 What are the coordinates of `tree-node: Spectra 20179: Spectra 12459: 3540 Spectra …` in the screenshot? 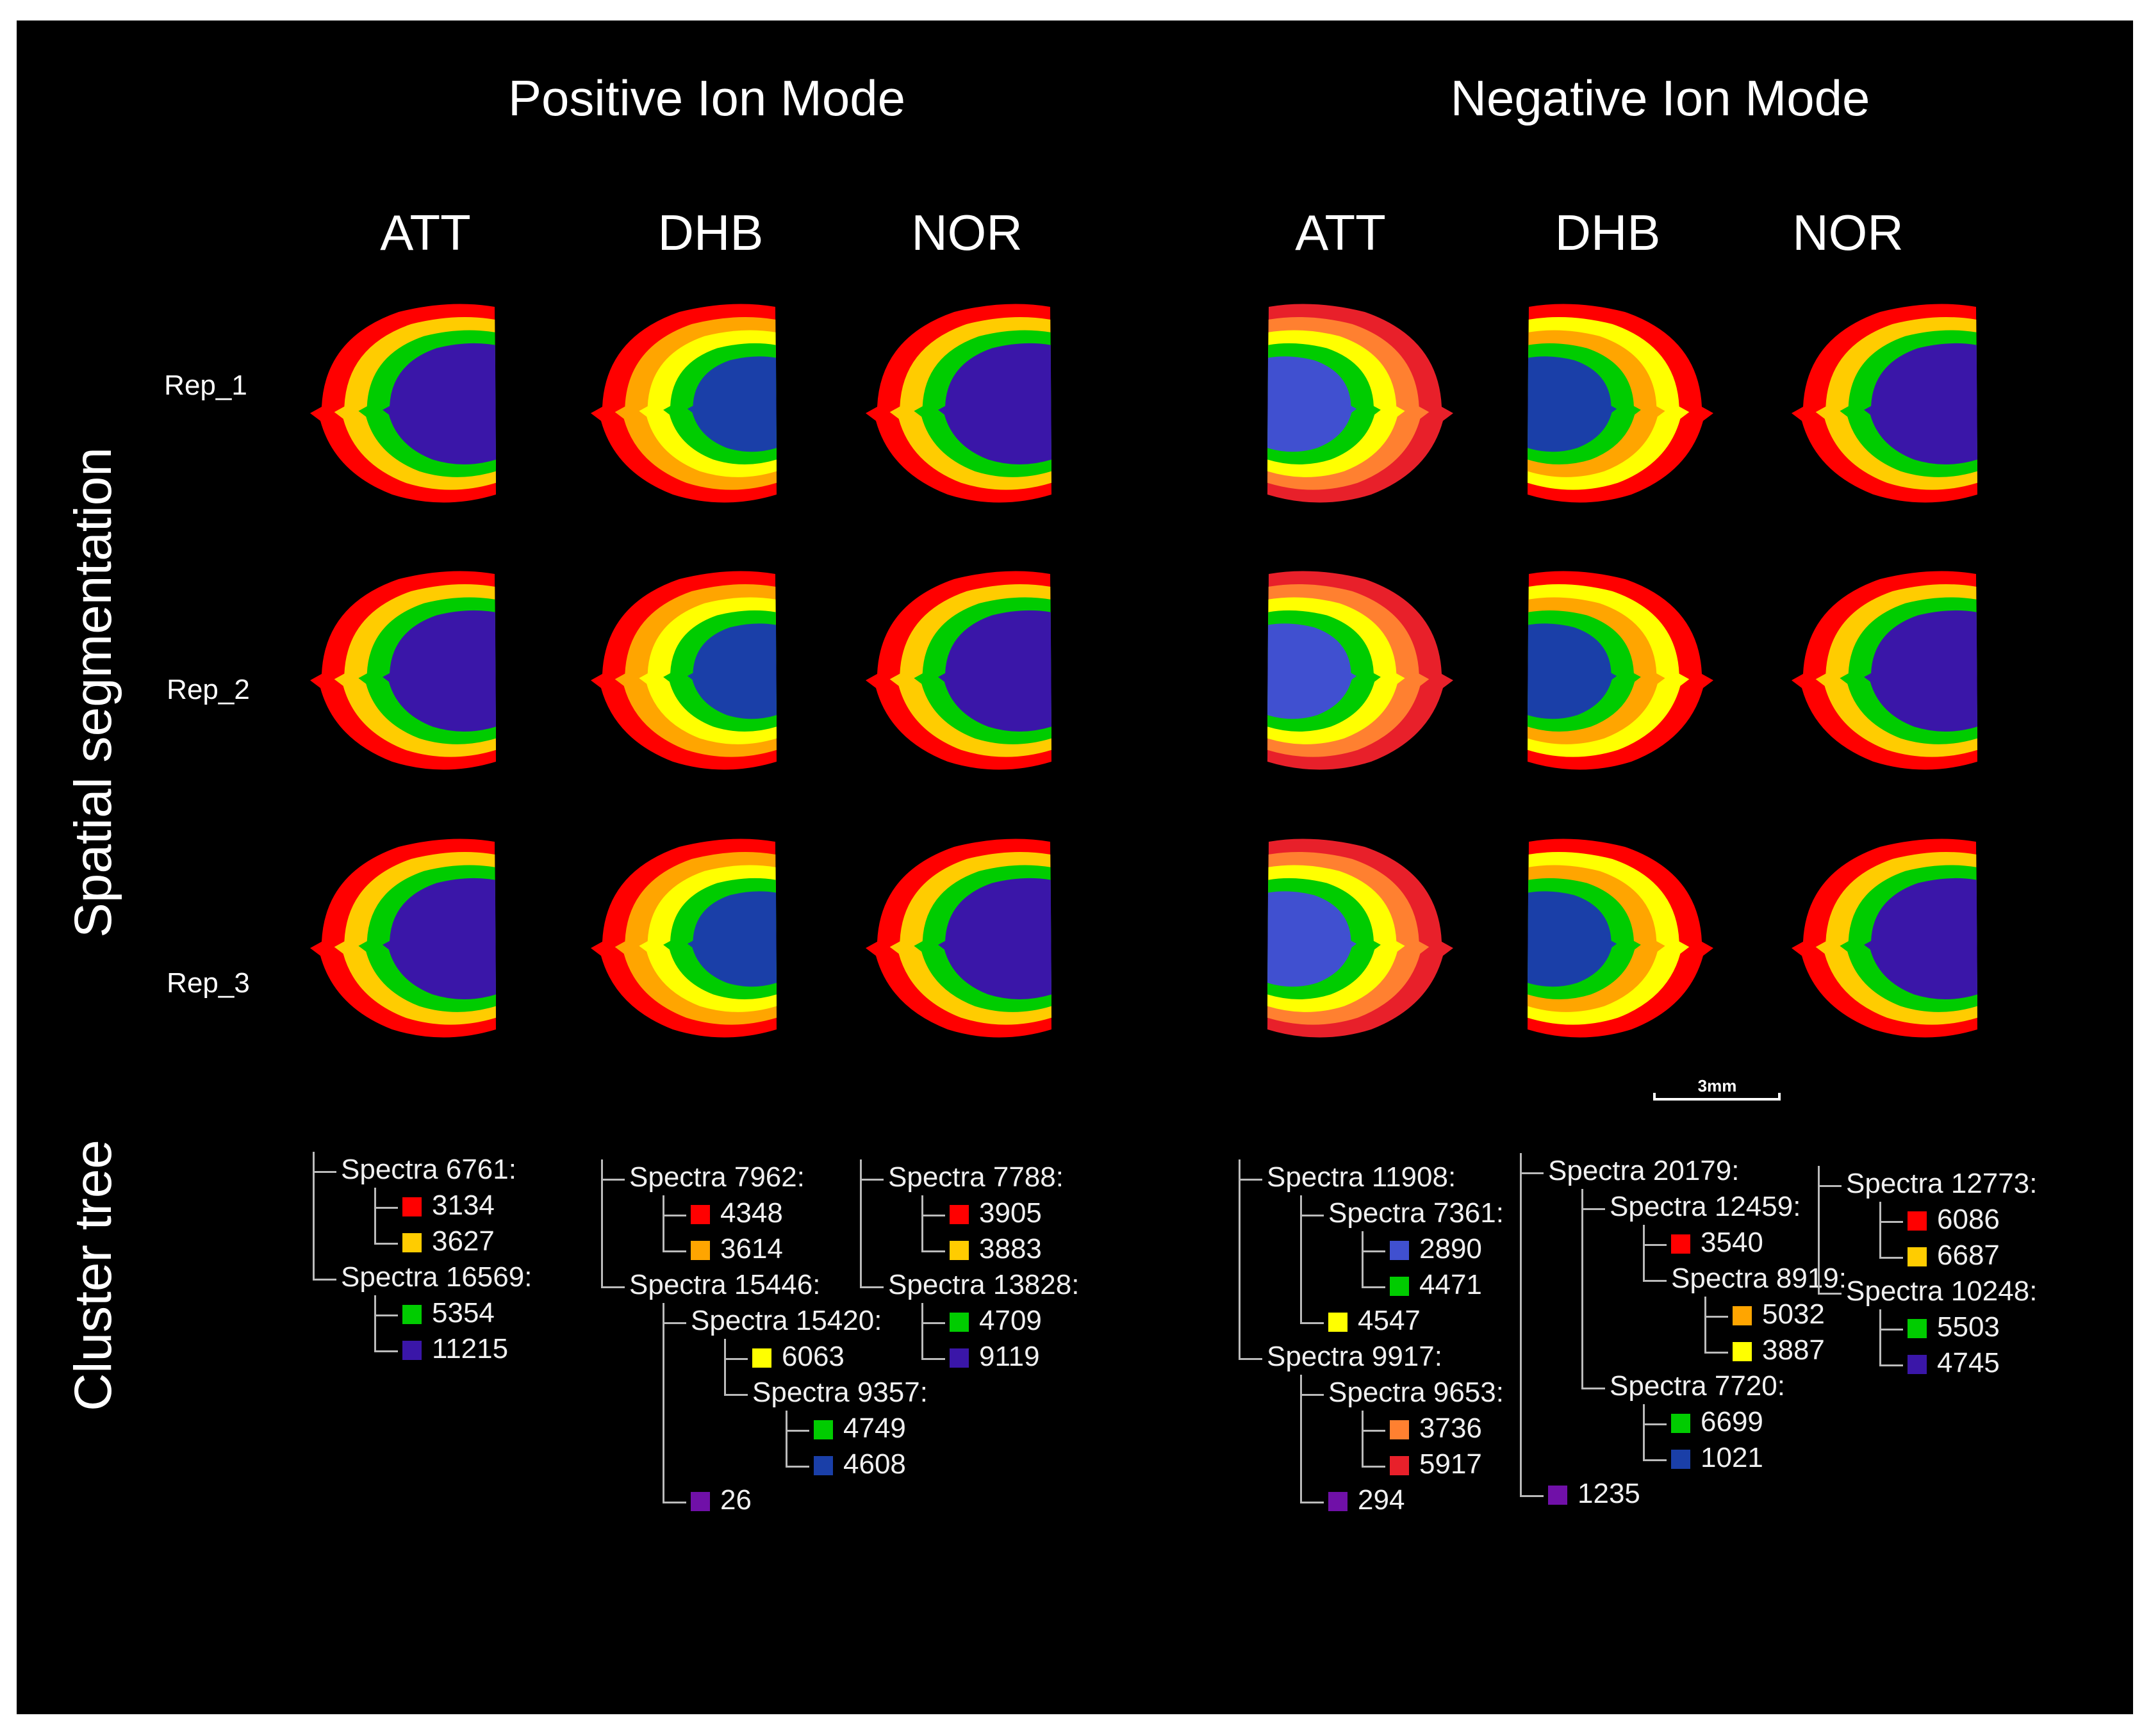 It's located at (1683, 1314).